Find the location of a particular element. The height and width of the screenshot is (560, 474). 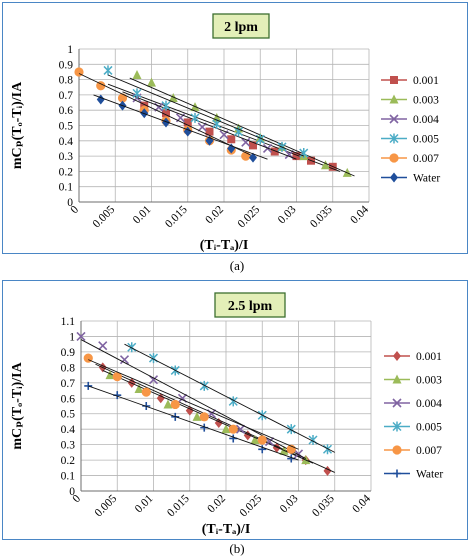

chart-b-legend-label: 0.003 is located at coordinates (429, 381).